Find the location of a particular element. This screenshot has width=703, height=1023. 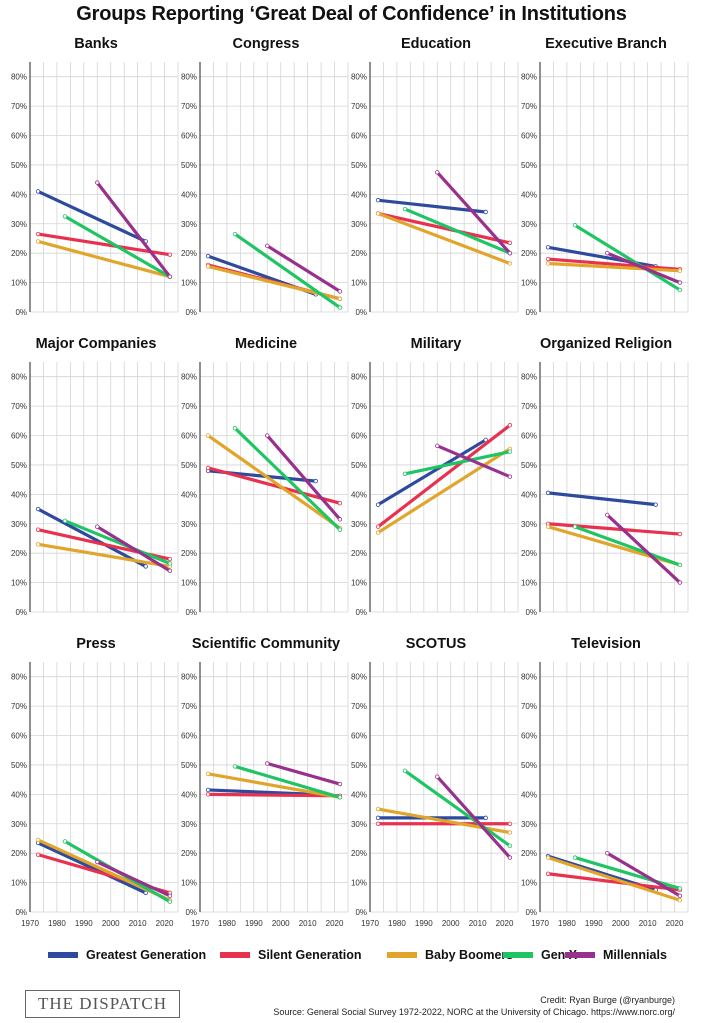

legend-swatch is located at coordinates (235, 955).